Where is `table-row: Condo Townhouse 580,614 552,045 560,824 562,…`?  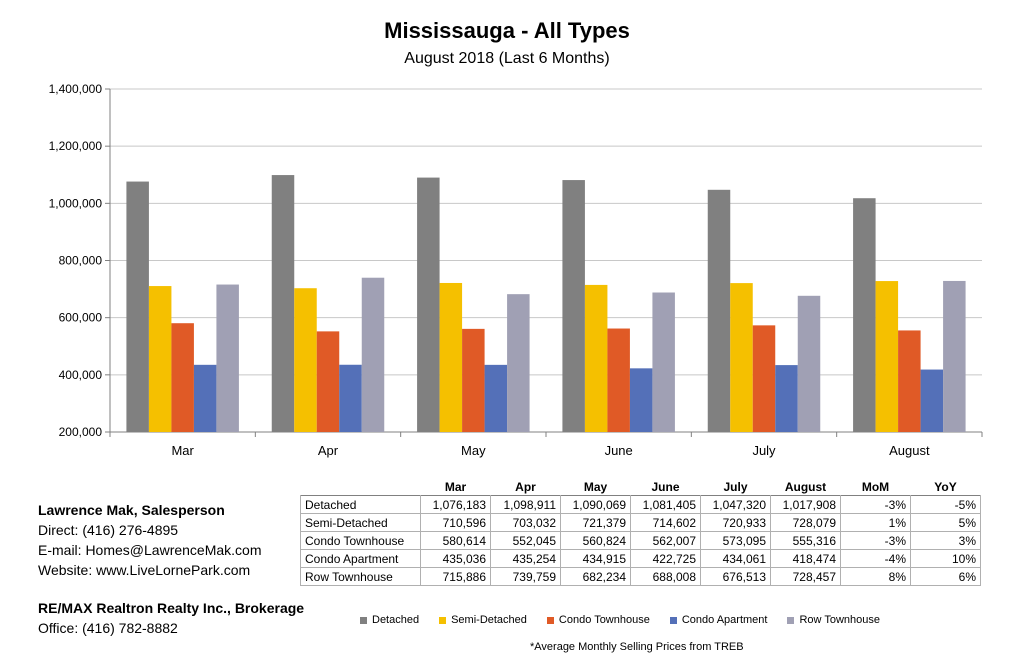
table-row: Condo Townhouse 580,614 552,045 560,824 562,… is located at coordinates (640, 540).